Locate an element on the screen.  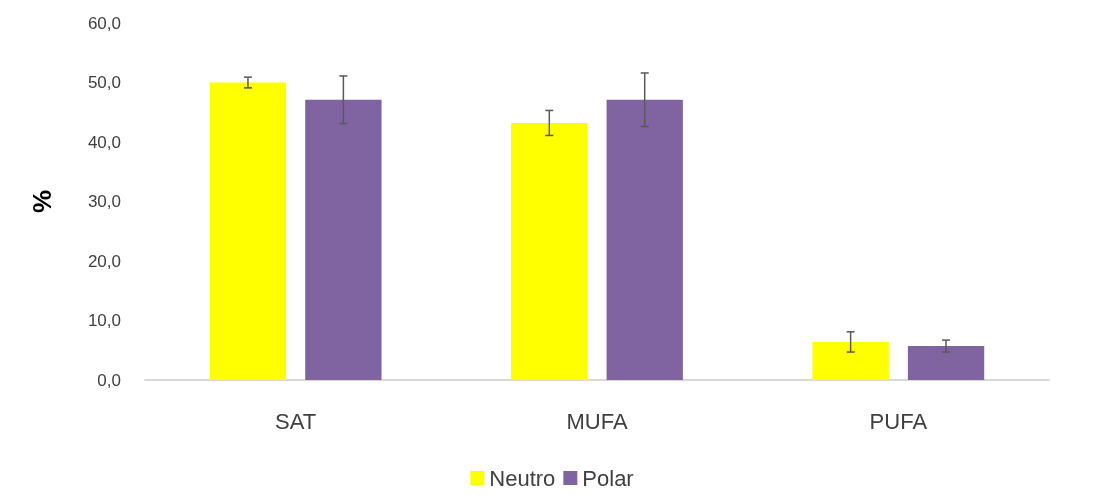
y-tick-label: 20,0 is located at coordinates (104, 261).